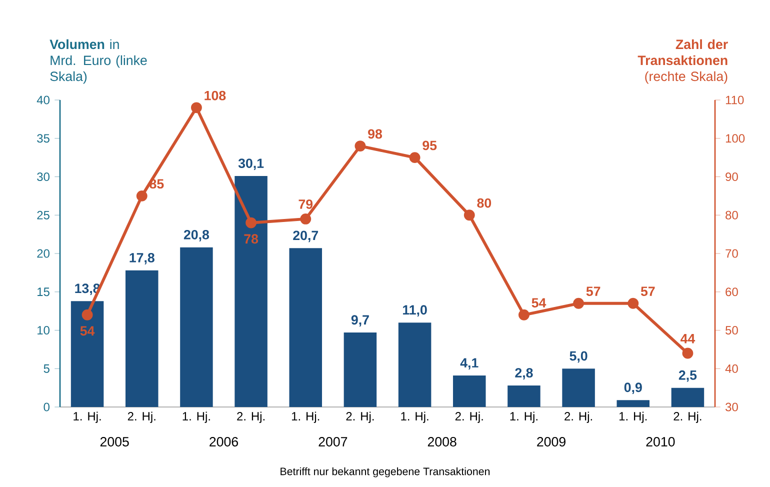 This screenshot has width=770, height=487. Describe the element at coordinates (732, 292) in the screenshot. I see `y2-tick-label: 60` at that location.